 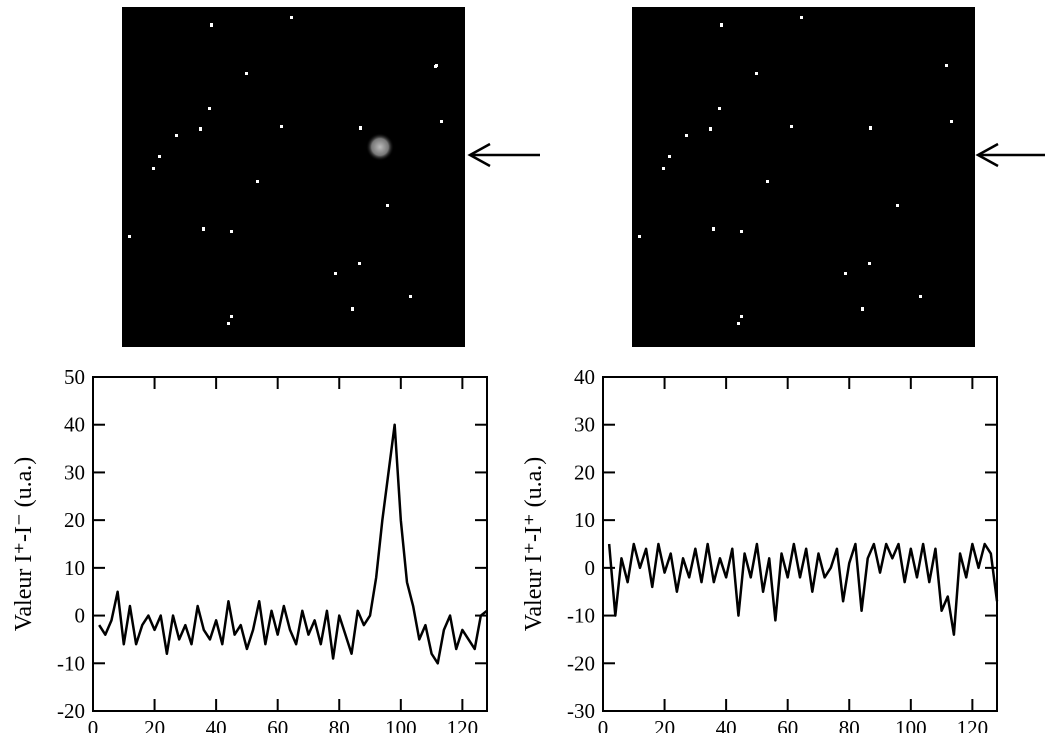 What do you see at coordinates (380, 147) in the screenshot?
I see `spot` at bounding box center [380, 147].